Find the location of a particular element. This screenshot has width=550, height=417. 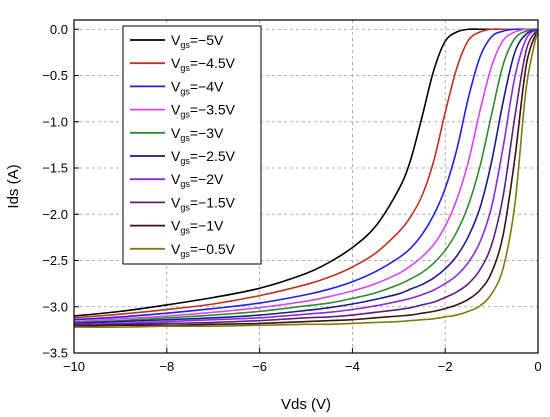

x-axis-title: Vds (V) is located at coordinates (306, 404).